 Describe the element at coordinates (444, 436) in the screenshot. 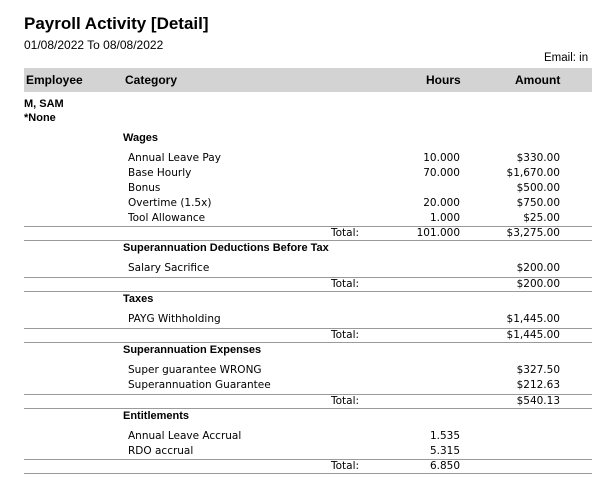

I see `row-hours: 1.535` at that location.